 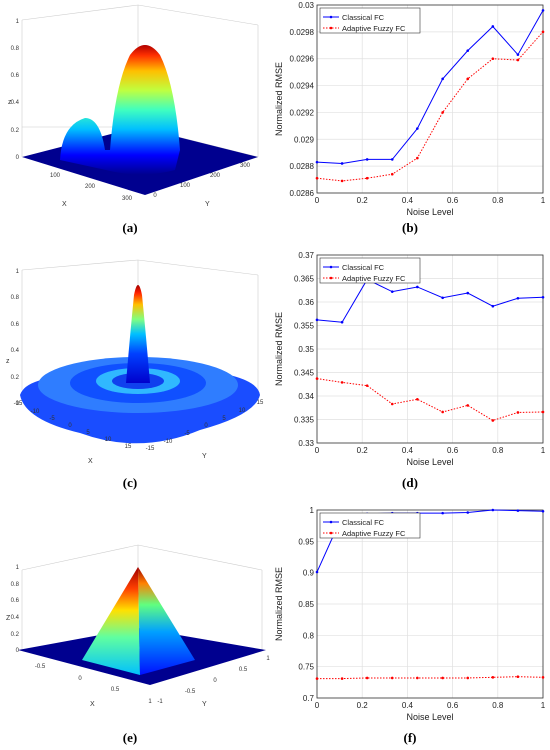 What do you see at coordinates (306, 349) in the screenshot?
I see `y-tick-label: 0.35` at bounding box center [306, 349].